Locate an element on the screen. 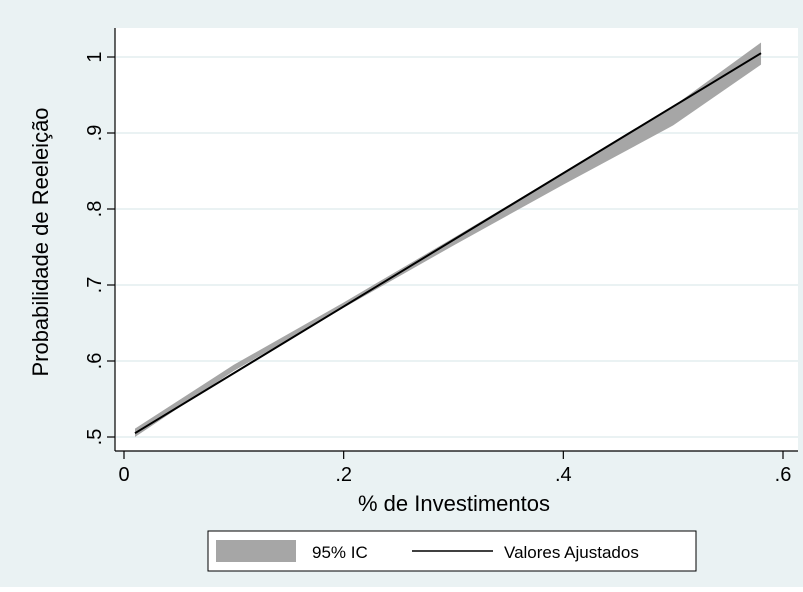 This screenshot has width=803, height=592. legend-swatch-ci is located at coordinates (256, 551).